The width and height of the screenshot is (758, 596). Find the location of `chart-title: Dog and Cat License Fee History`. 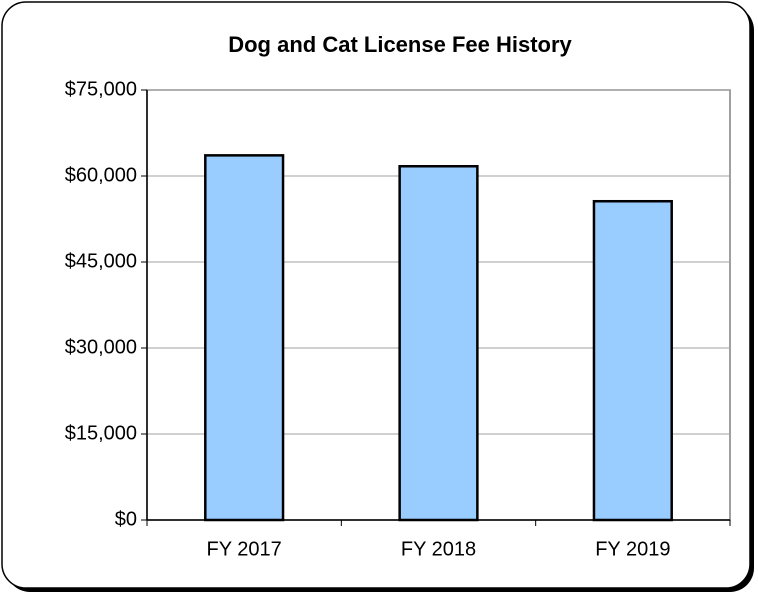

chart-title: Dog and Cat License Fee History is located at coordinates (400, 44).